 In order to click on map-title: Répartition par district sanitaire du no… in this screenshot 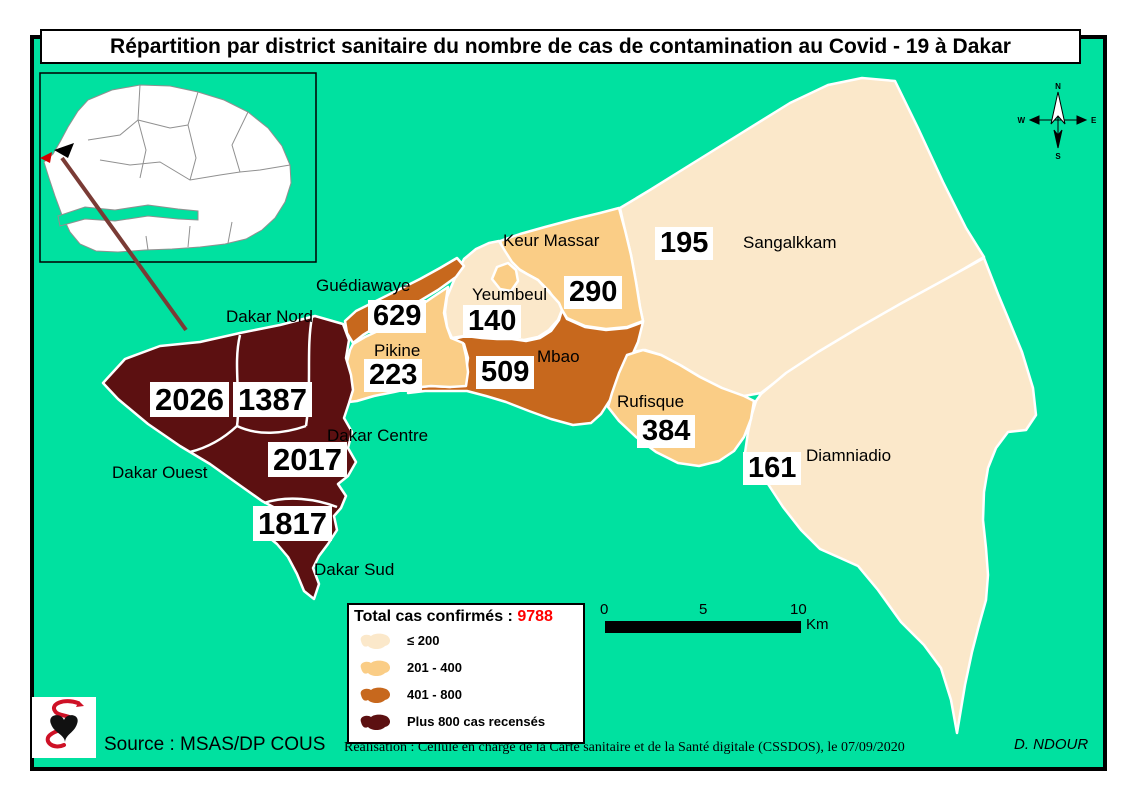, I will do `click(560, 46)`.